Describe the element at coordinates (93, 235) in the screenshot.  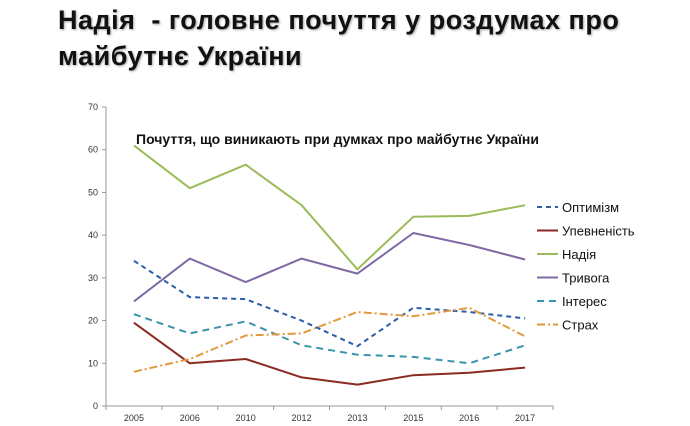
I see `y-tick-label: 40` at that location.